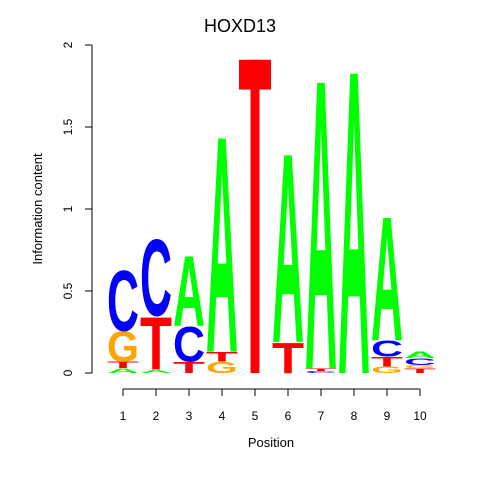  I want to click on y-axis: 0 0.5 1 1.5 2, so click(77, 208).